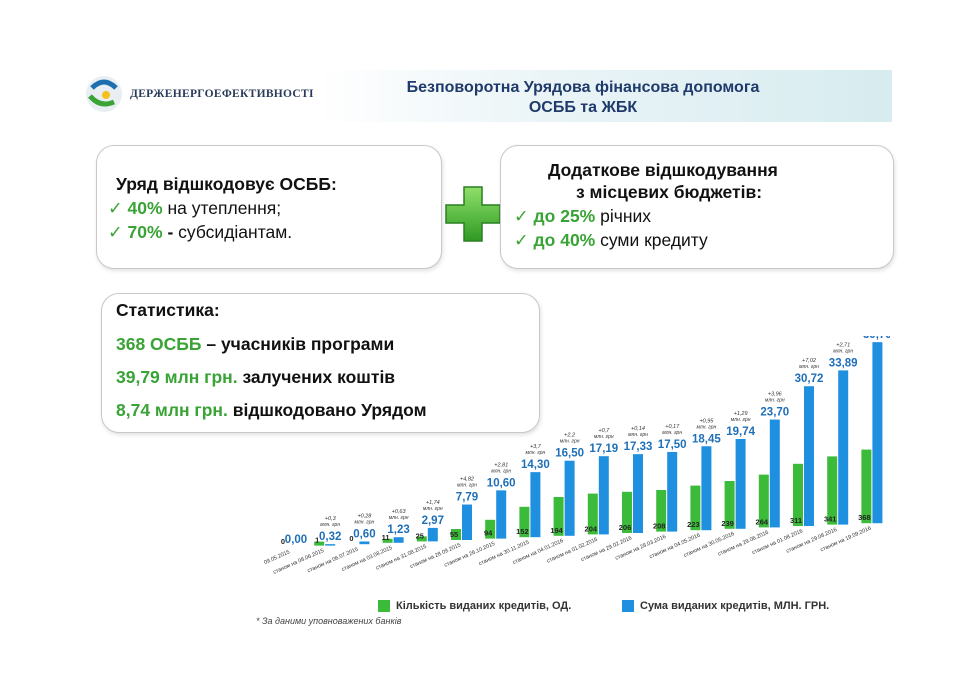 This screenshot has height=673, width=960. Describe the element at coordinates (735, 606) in the screenshot. I see `legend-label: Сума виданих кредитів, МЛН. ГРН.` at that location.